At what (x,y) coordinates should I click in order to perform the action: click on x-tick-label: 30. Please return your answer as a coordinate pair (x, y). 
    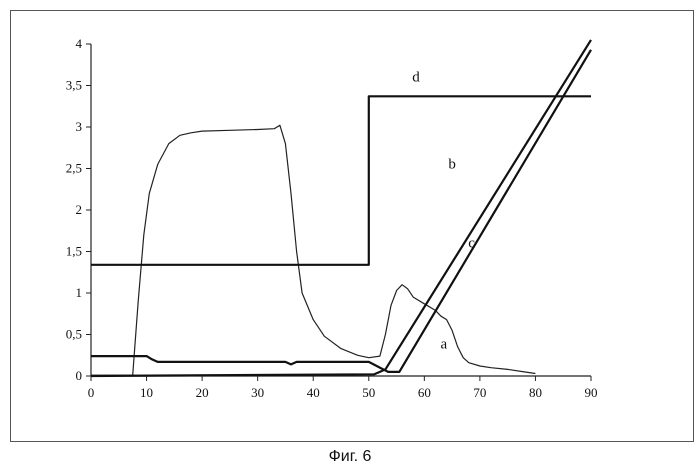
    Looking at the image, I should click on (257, 392).